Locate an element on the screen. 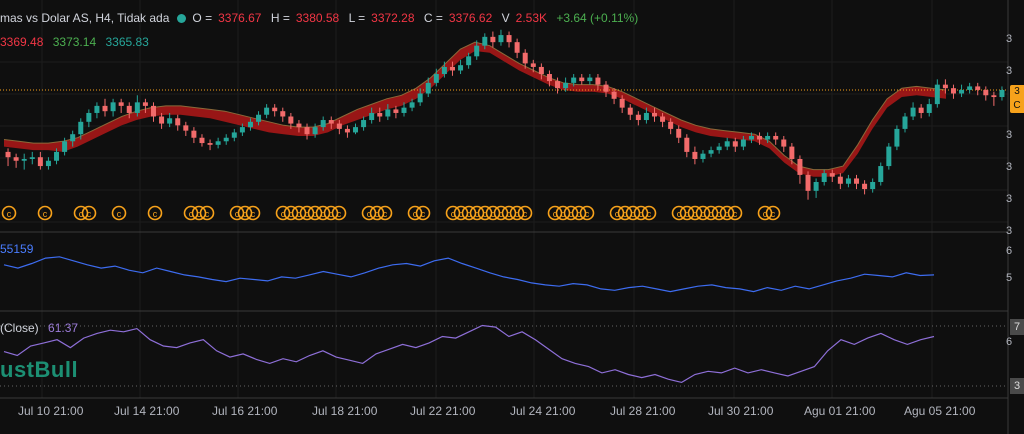 This screenshot has width=1024, height=434. indicator-value-1: 3369.48 is located at coordinates (22, 42).